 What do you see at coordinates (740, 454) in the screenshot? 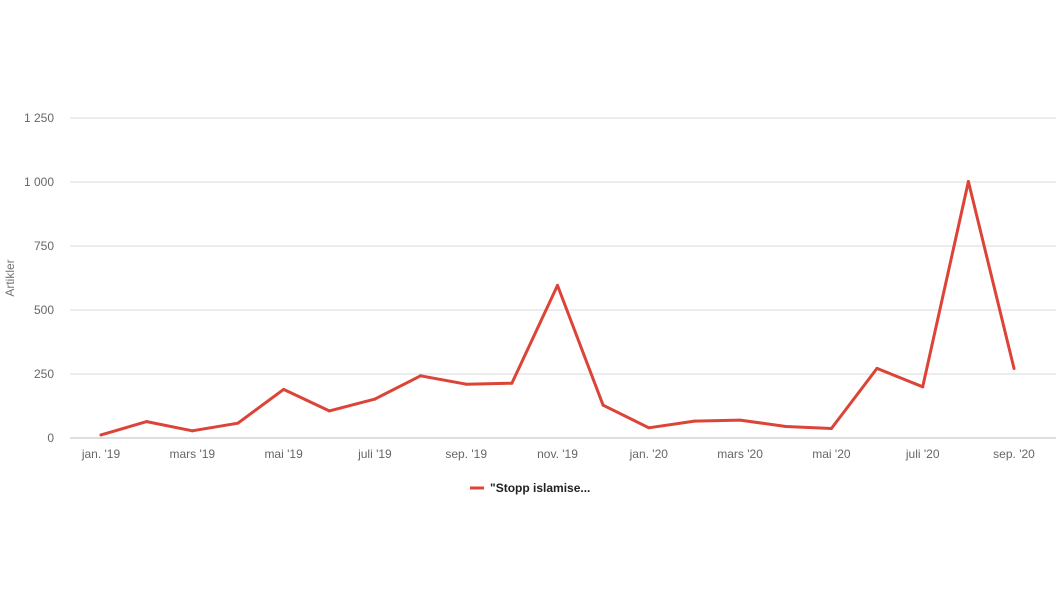
I see `x-tick-label: mars '20` at bounding box center [740, 454].